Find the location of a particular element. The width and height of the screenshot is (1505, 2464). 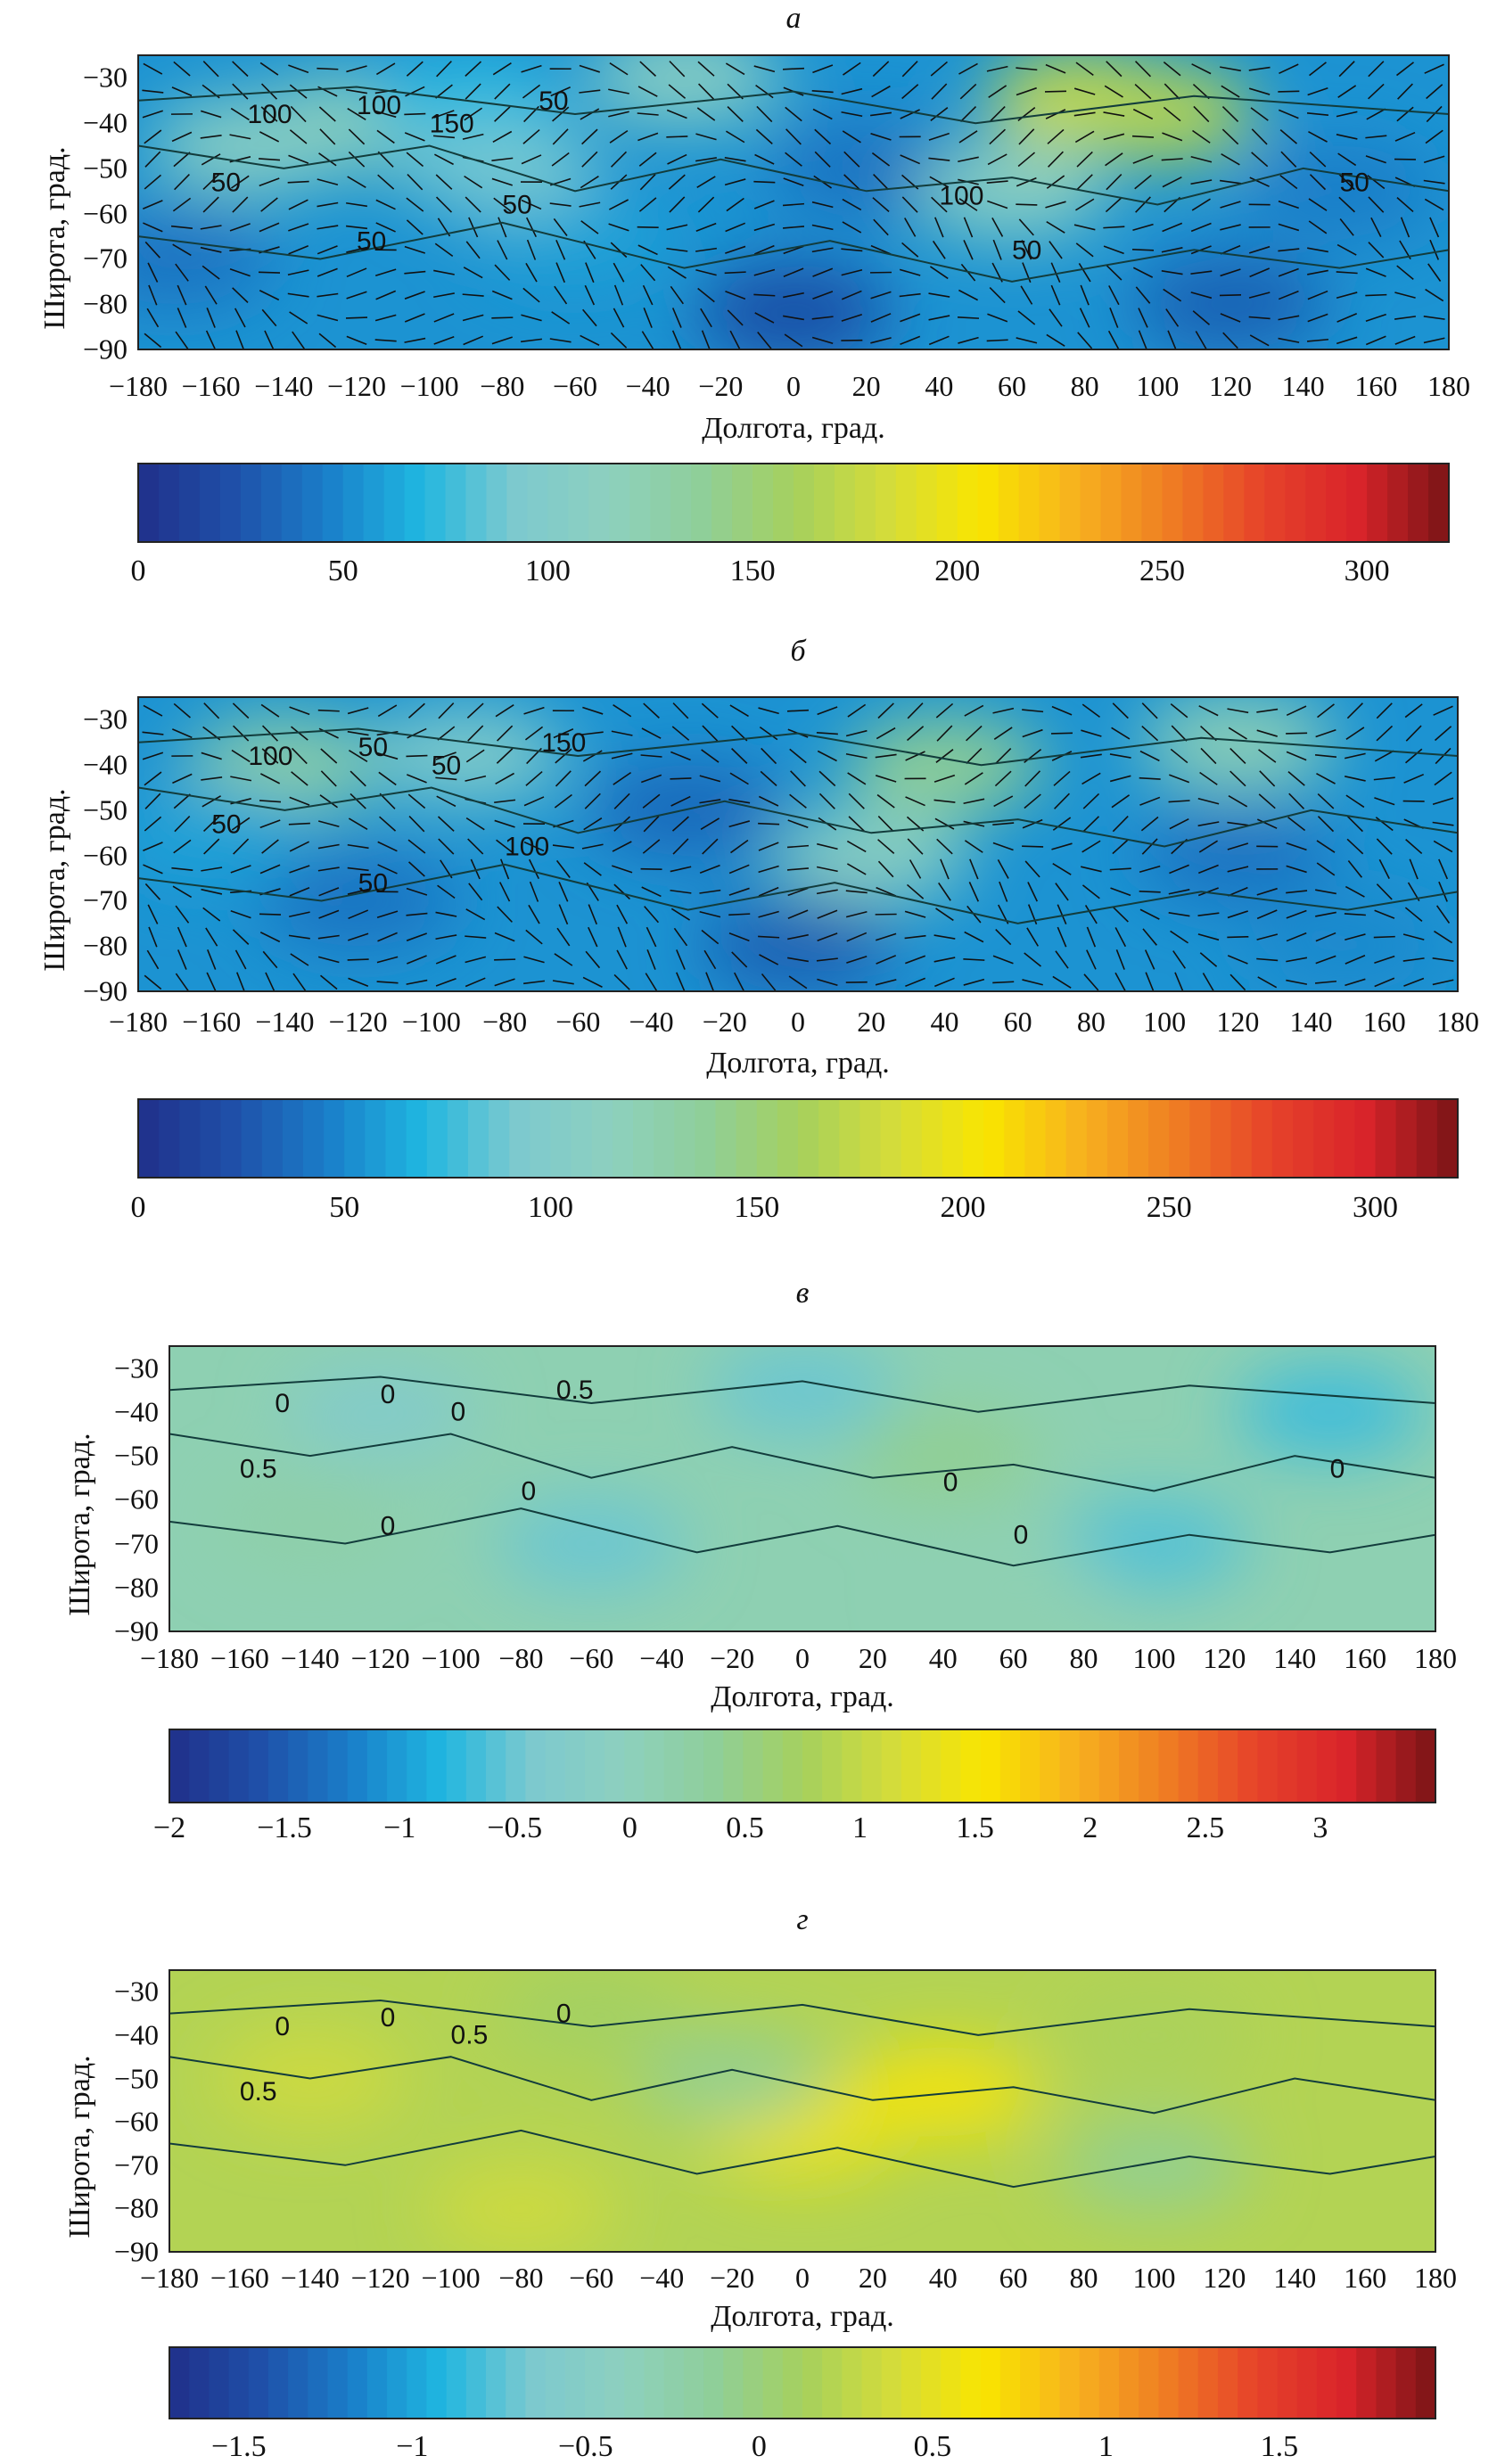

x-tick-label: −120 is located at coordinates (380, 2278).